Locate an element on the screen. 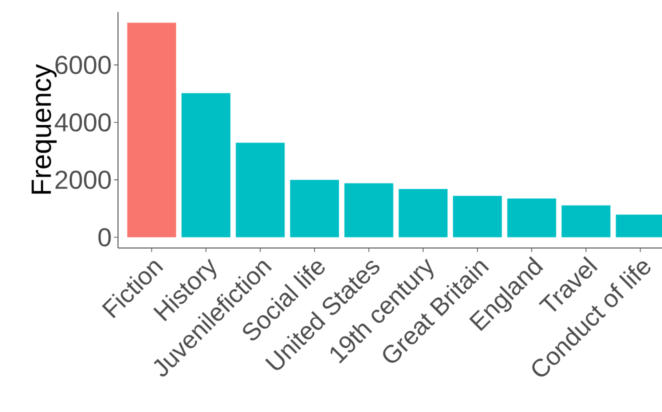 The height and width of the screenshot is (412, 662). y-tick-label: 6000 is located at coordinates (83, 65).